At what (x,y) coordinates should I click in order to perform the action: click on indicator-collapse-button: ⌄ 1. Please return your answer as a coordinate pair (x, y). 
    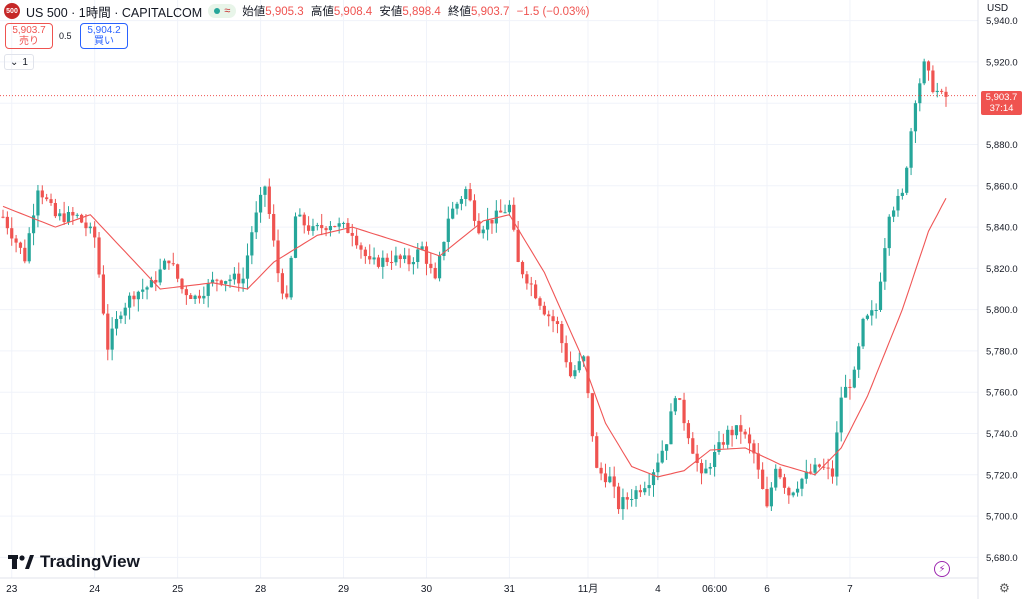
    Looking at the image, I should click on (19, 62).